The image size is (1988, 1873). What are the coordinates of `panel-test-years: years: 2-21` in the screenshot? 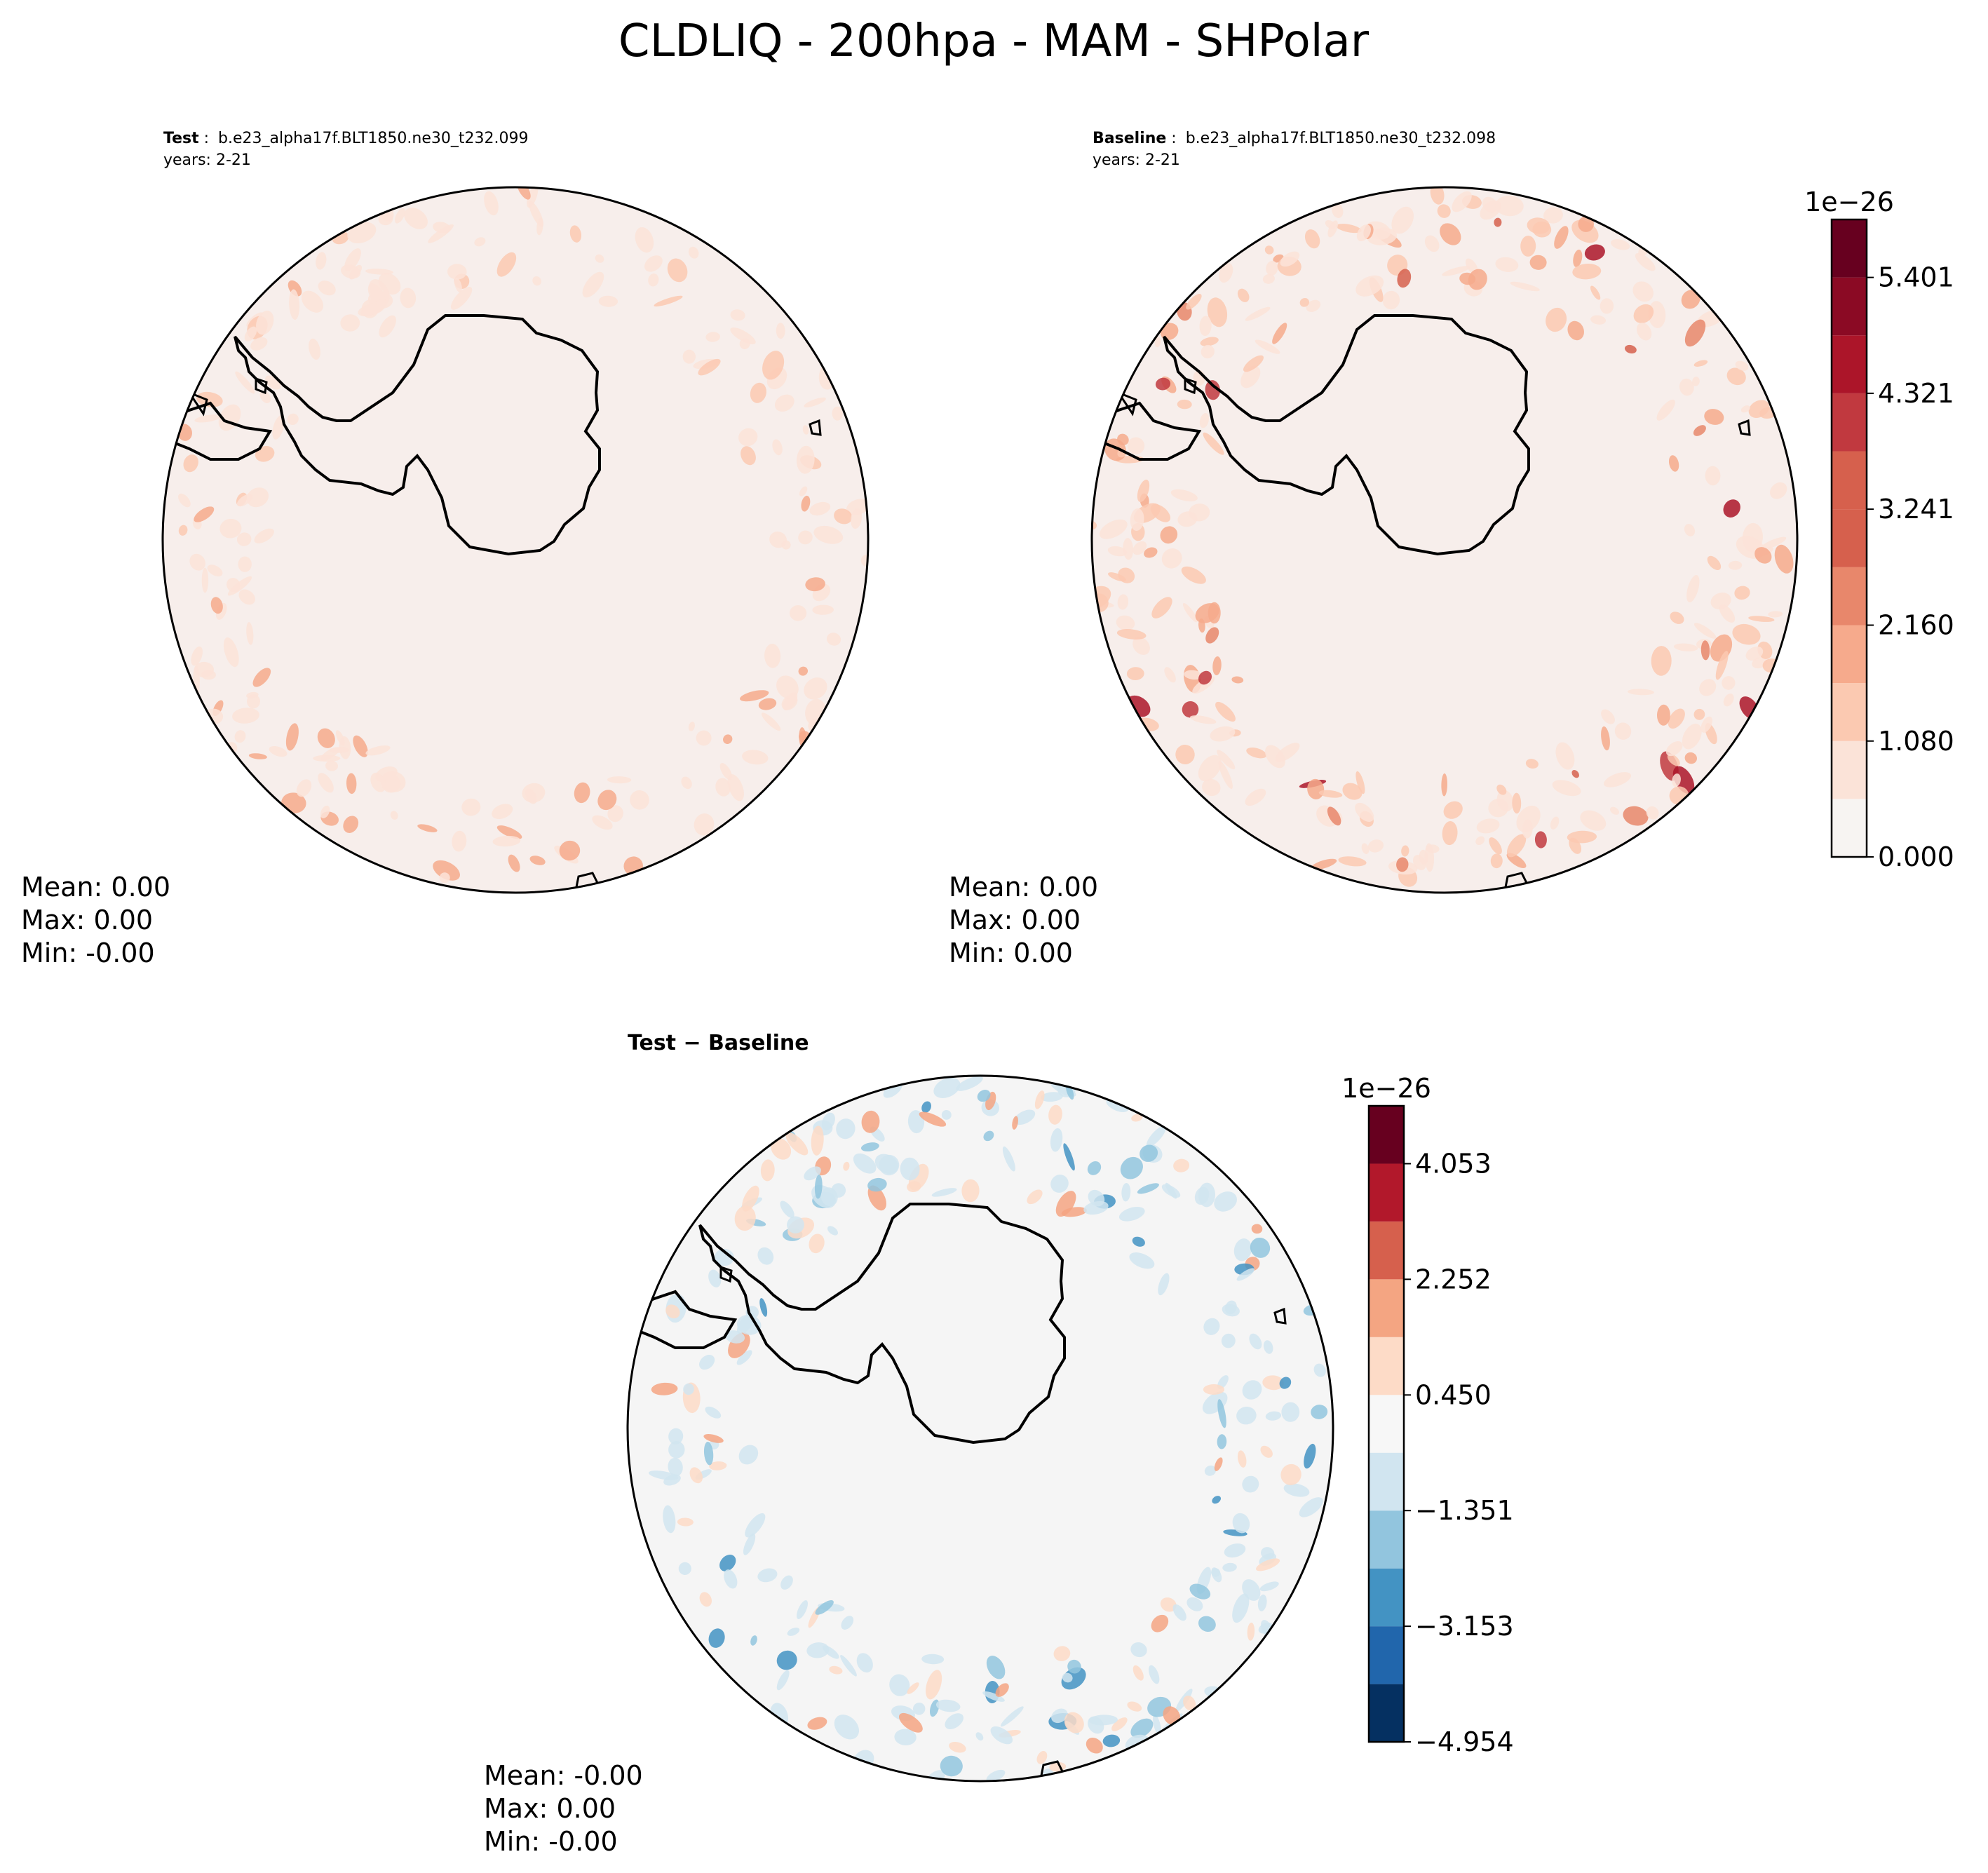 It's located at (207, 160).